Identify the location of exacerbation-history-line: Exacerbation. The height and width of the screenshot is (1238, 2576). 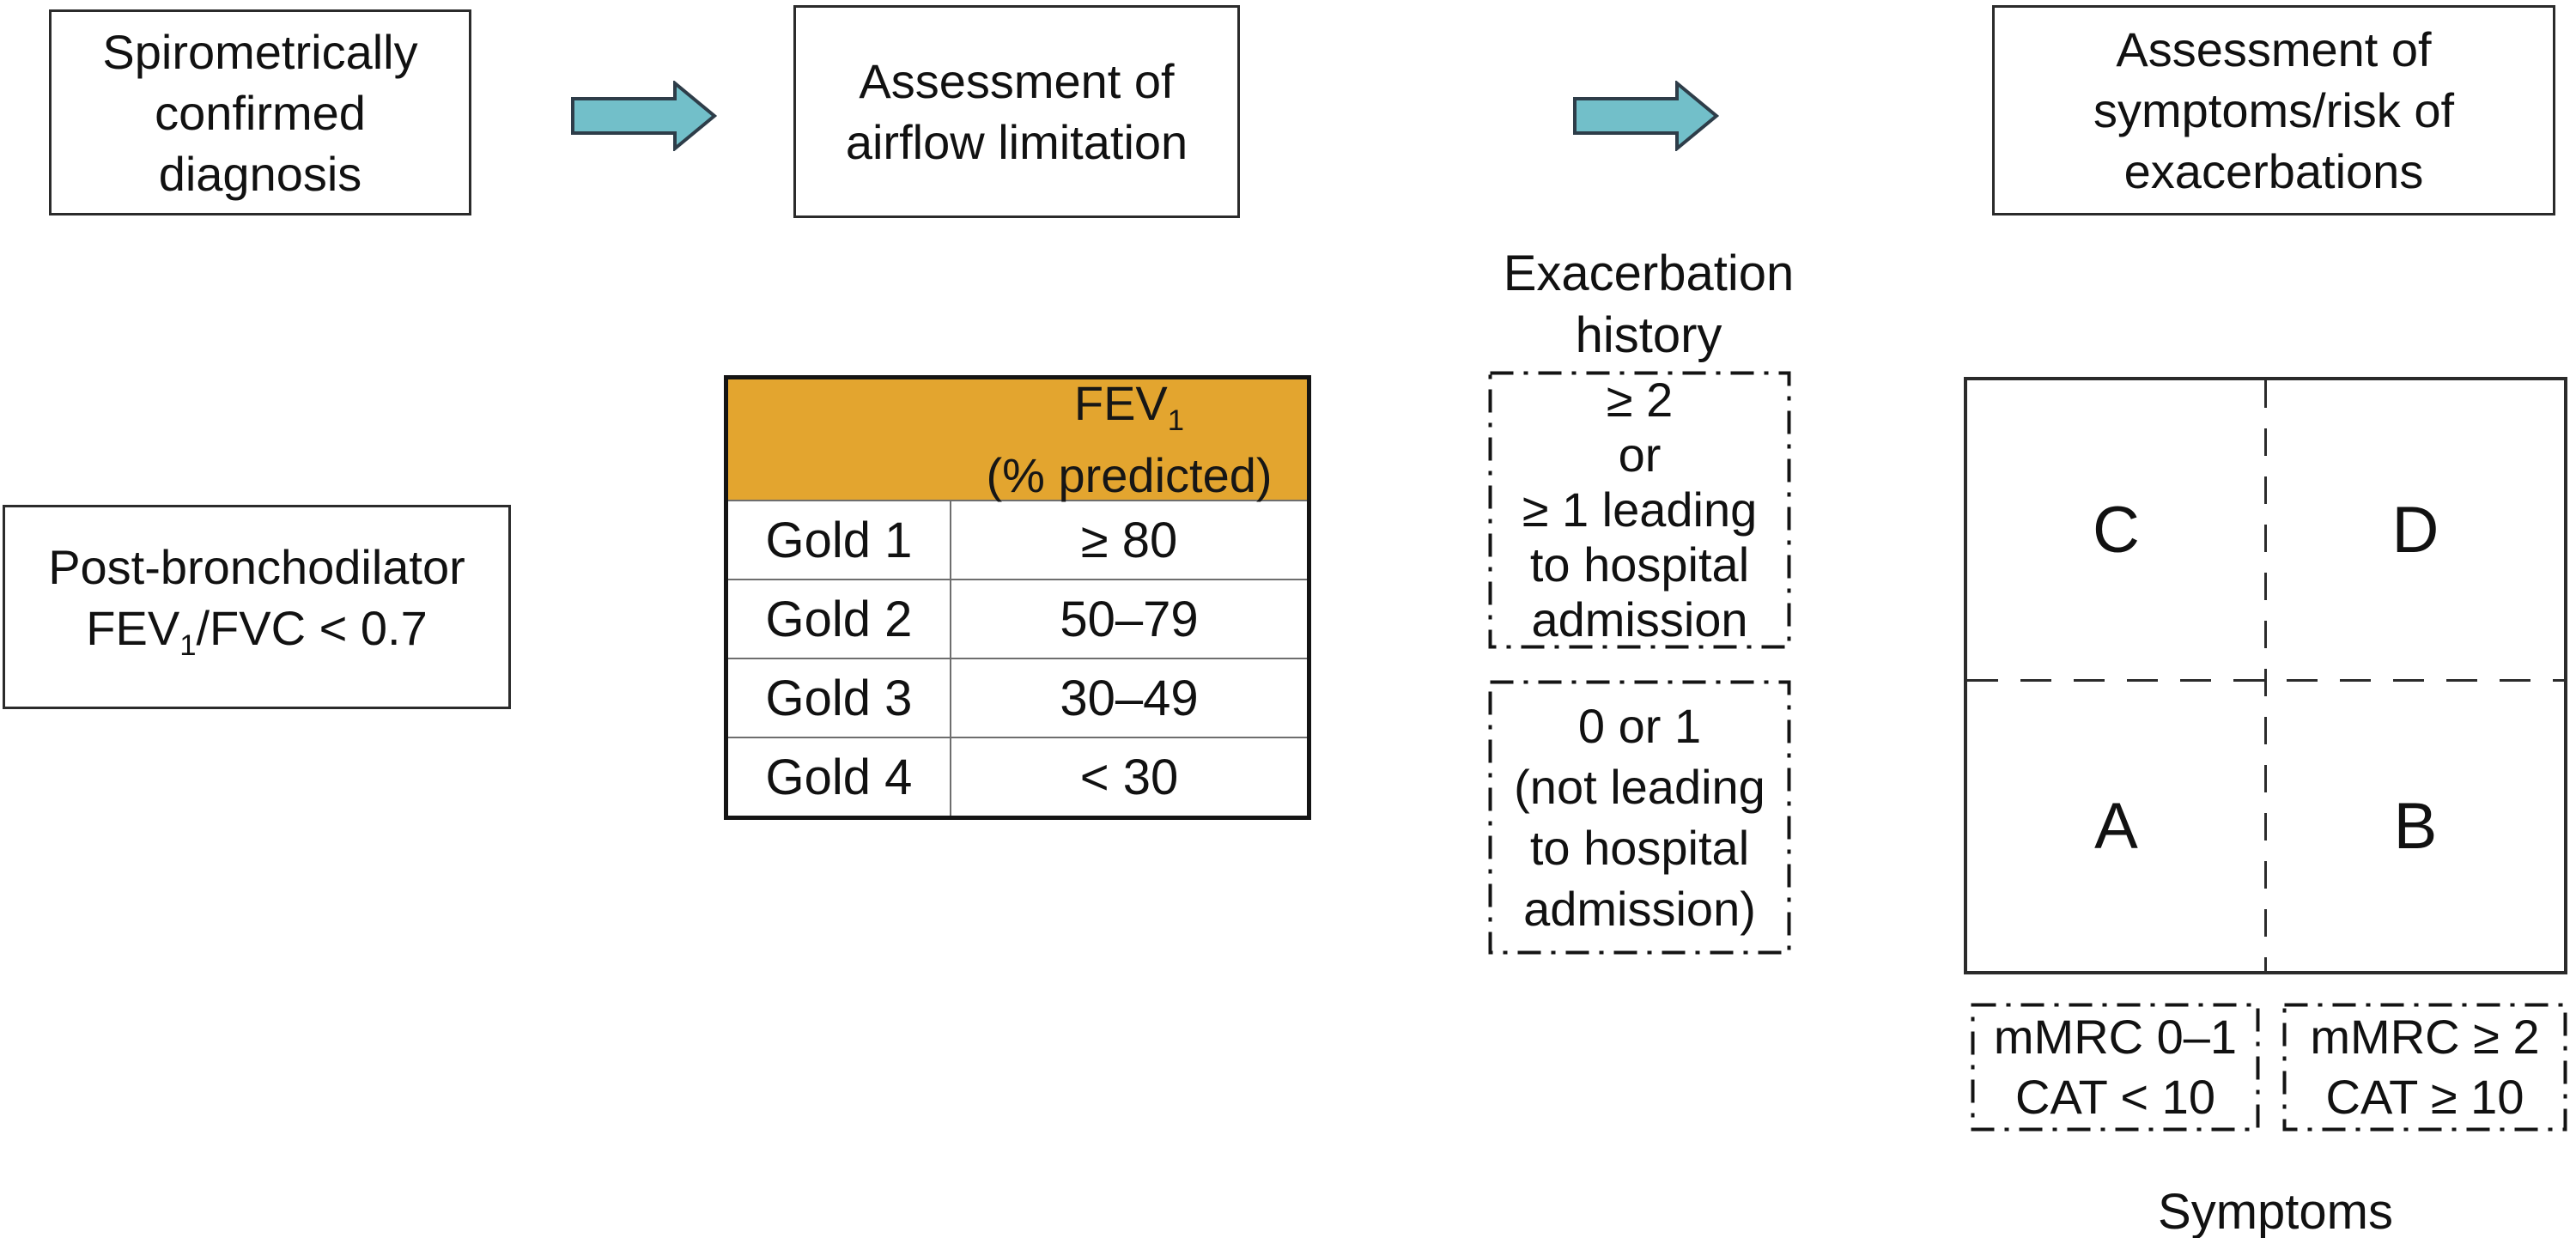
(1649, 273).